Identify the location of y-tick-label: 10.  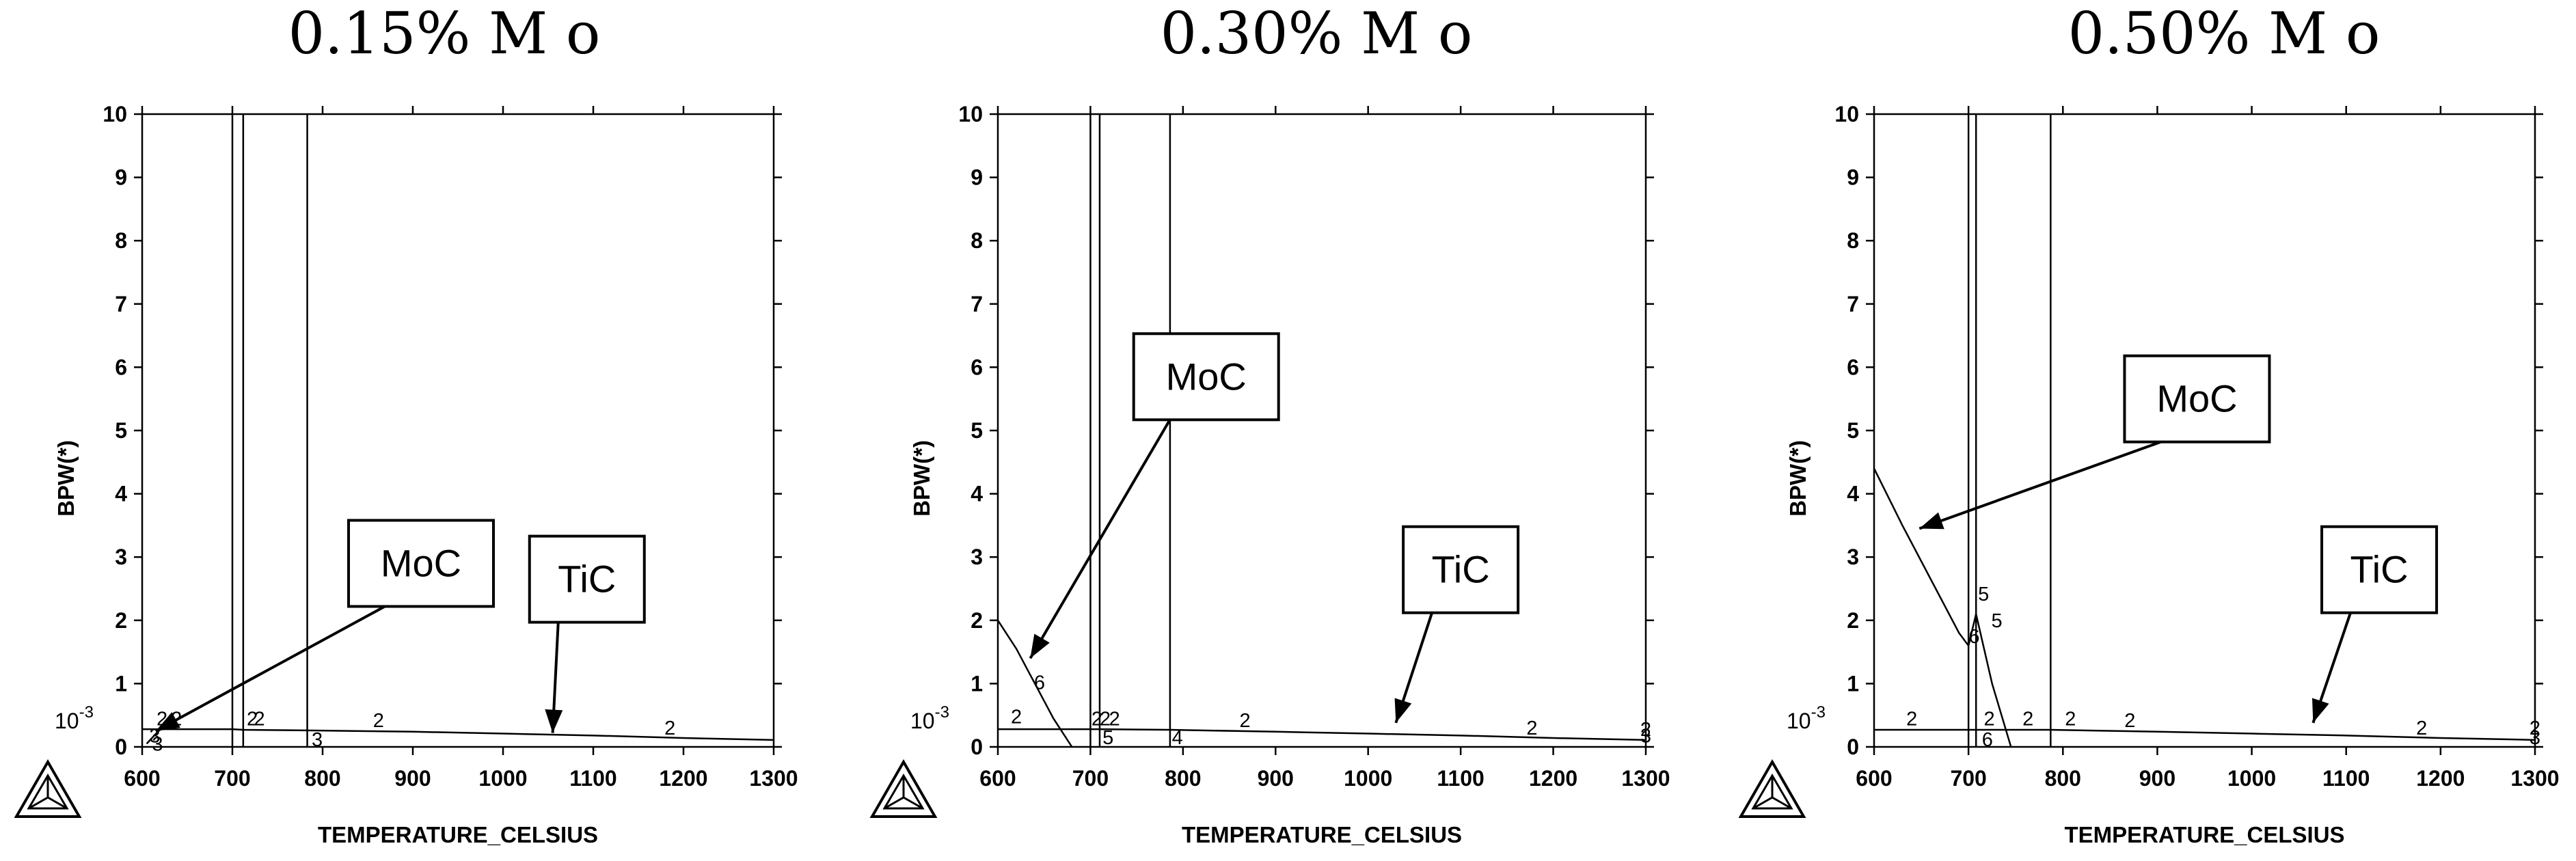
(1846, 114).